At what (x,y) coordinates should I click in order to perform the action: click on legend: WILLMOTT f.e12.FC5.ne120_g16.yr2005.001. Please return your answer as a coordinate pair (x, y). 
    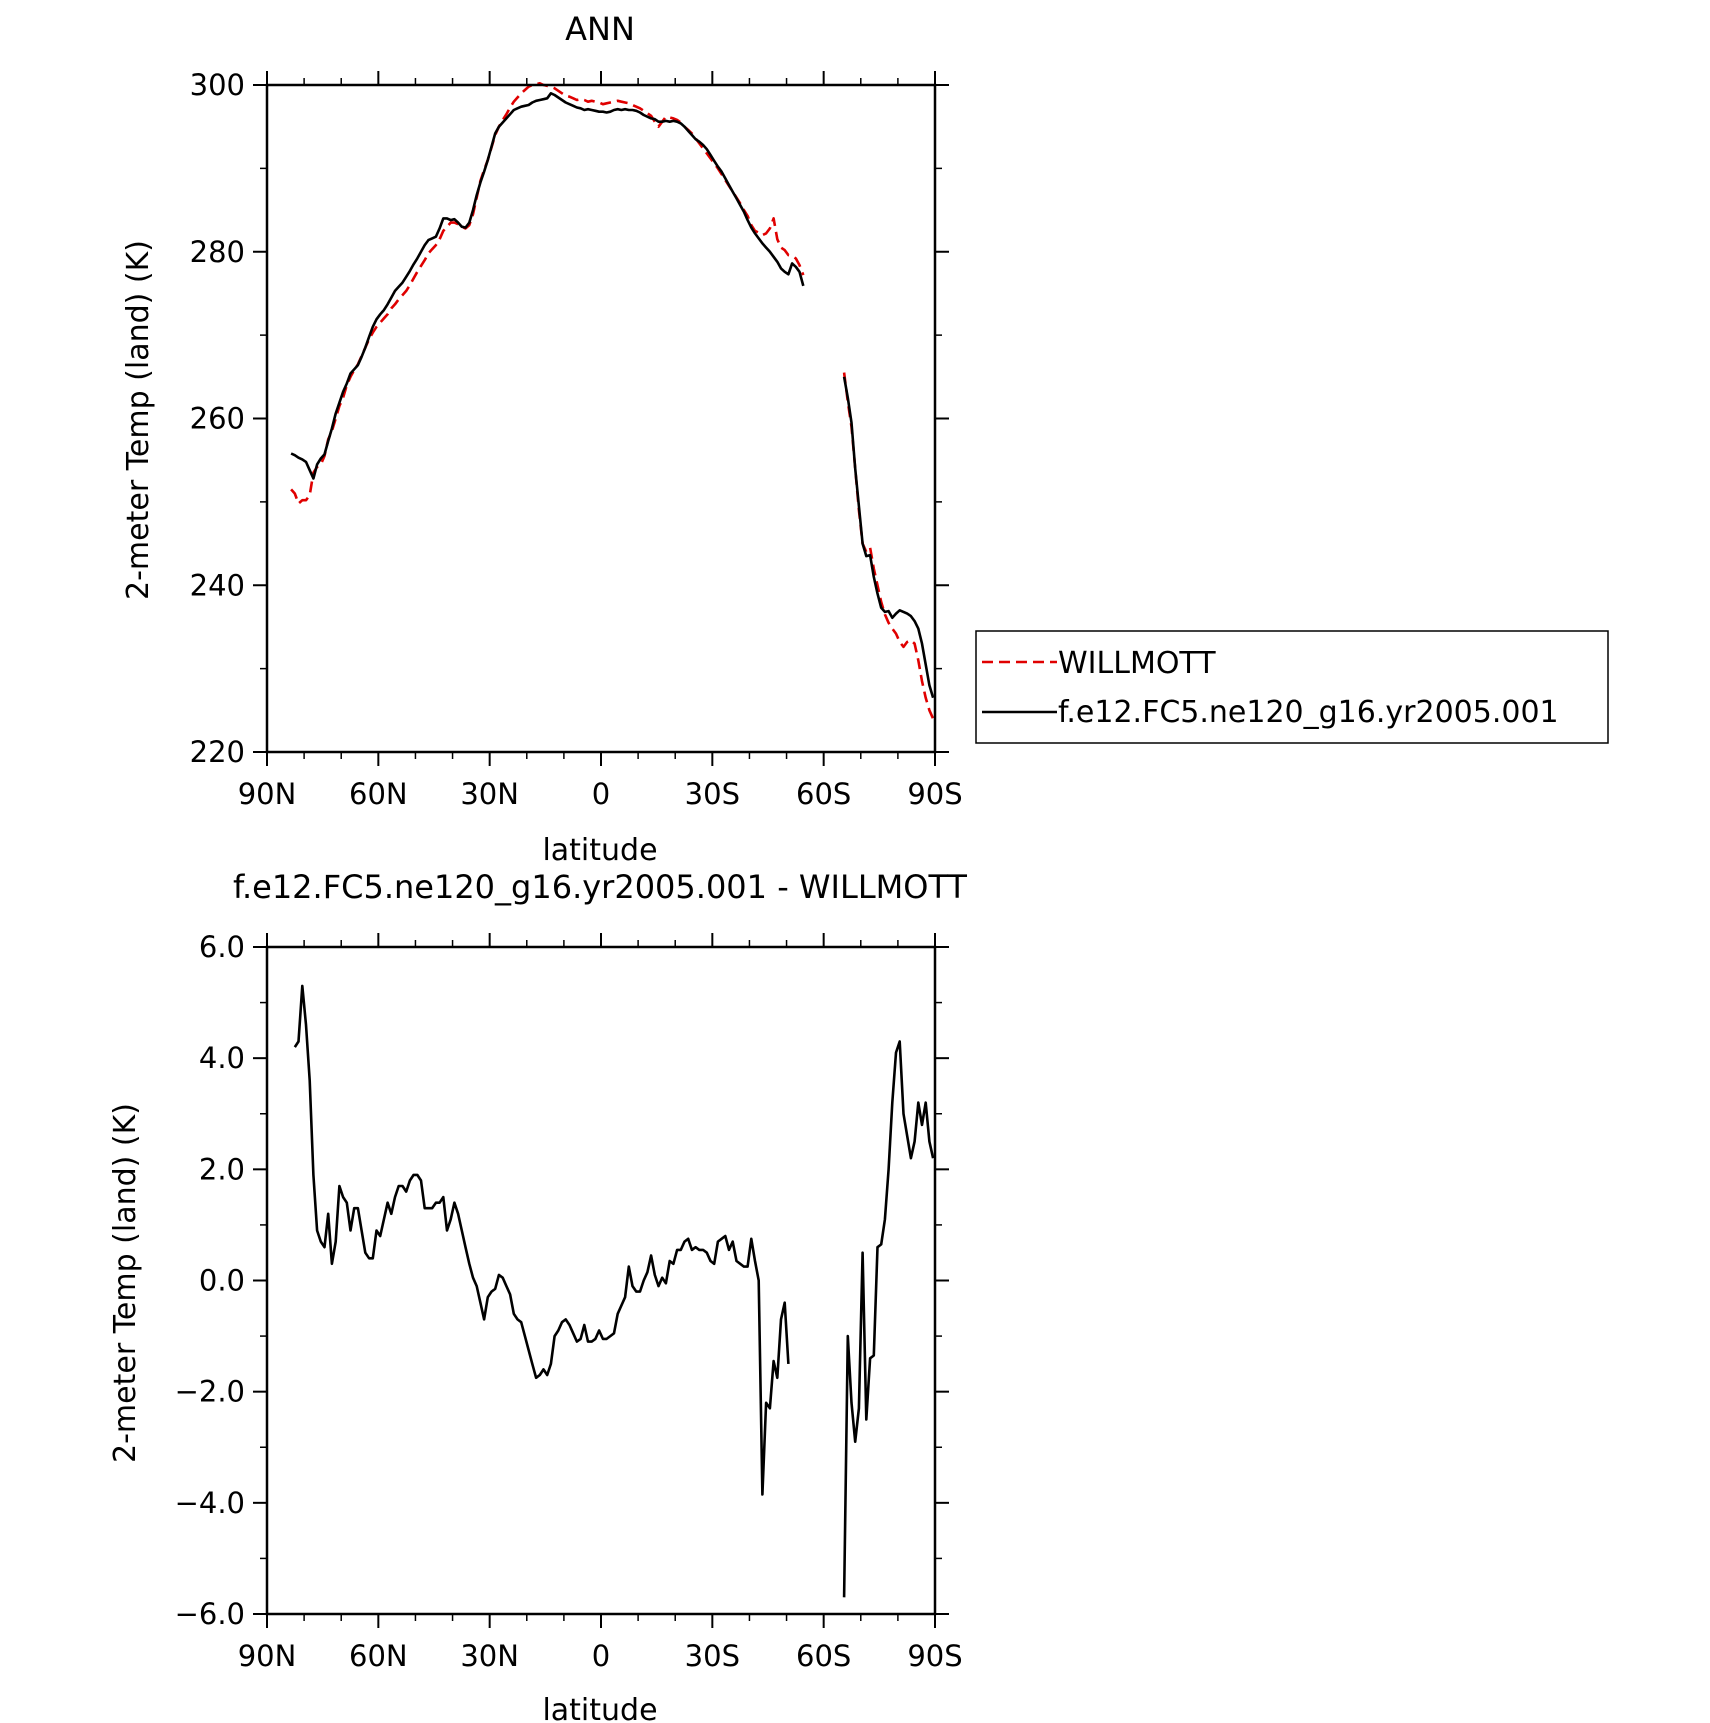
    Looking at the image, I should click on (1292, 687).